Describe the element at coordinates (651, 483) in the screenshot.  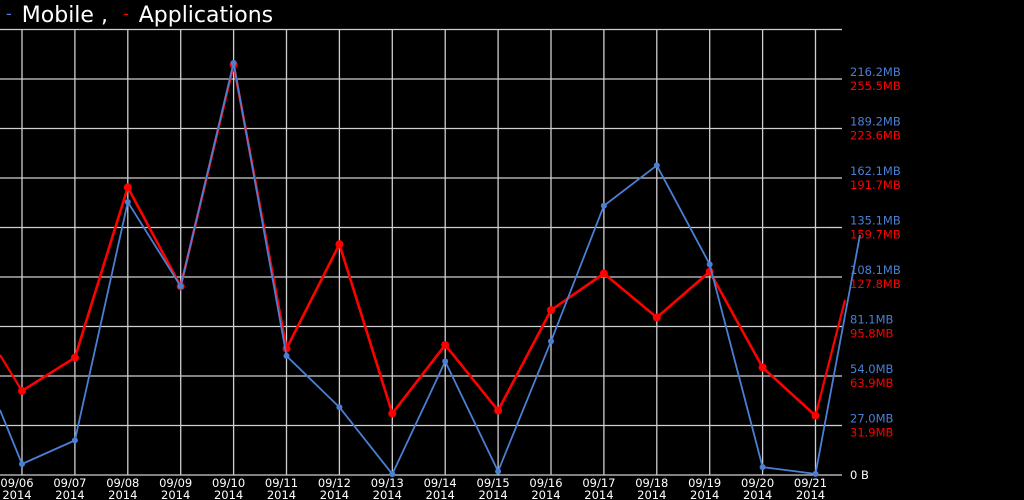
I see `x-tick-label: 09/18` at that location.